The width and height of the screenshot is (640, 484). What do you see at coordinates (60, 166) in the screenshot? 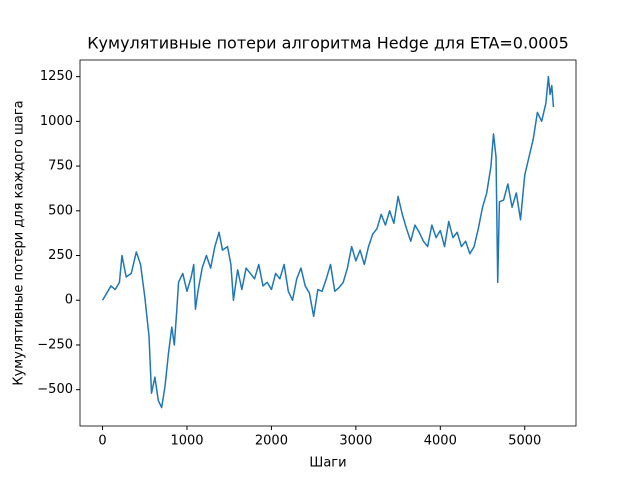
I see `y-tick-label: 750` at bounding box center [60, 166].